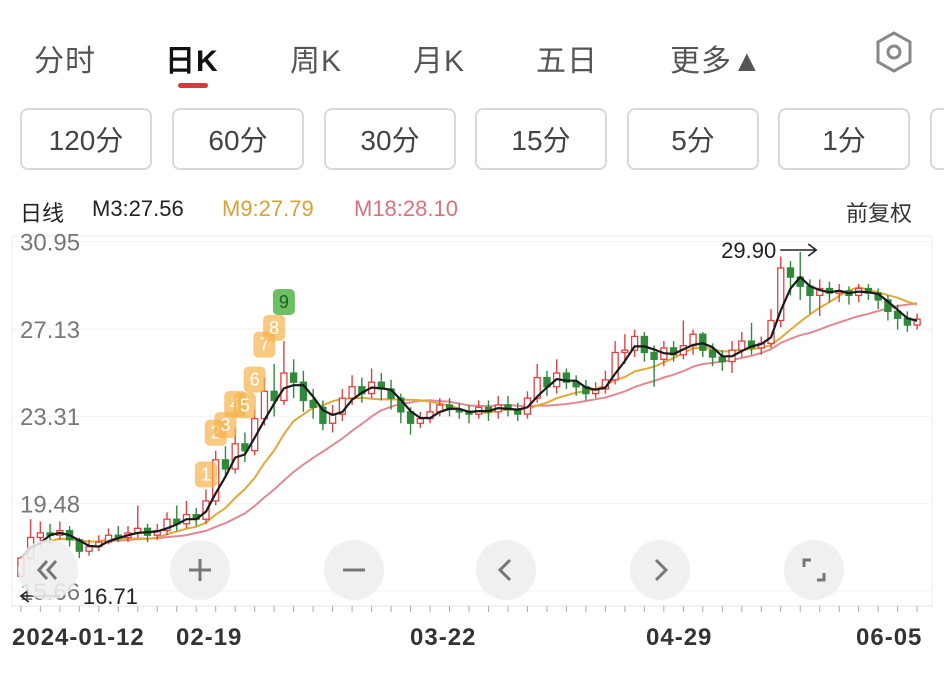  Describe the element at coordinates (679, 637) in the screenshot. I see `date-label-apr: 04-29` at that location.